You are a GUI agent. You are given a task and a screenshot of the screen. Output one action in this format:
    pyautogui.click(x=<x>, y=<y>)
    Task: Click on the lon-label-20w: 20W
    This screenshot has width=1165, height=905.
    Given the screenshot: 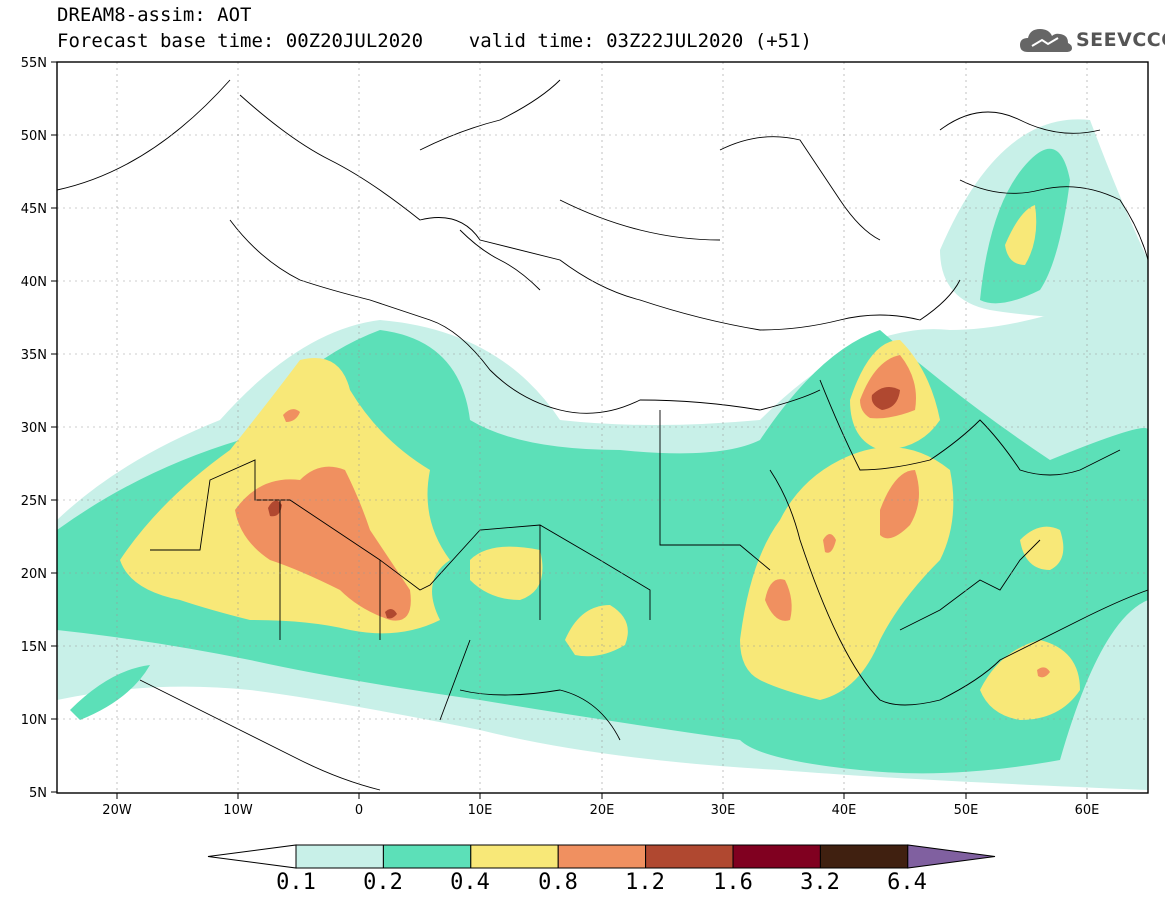 What is the action you would take?
    pyautogui.click(x=117, y=810)
    